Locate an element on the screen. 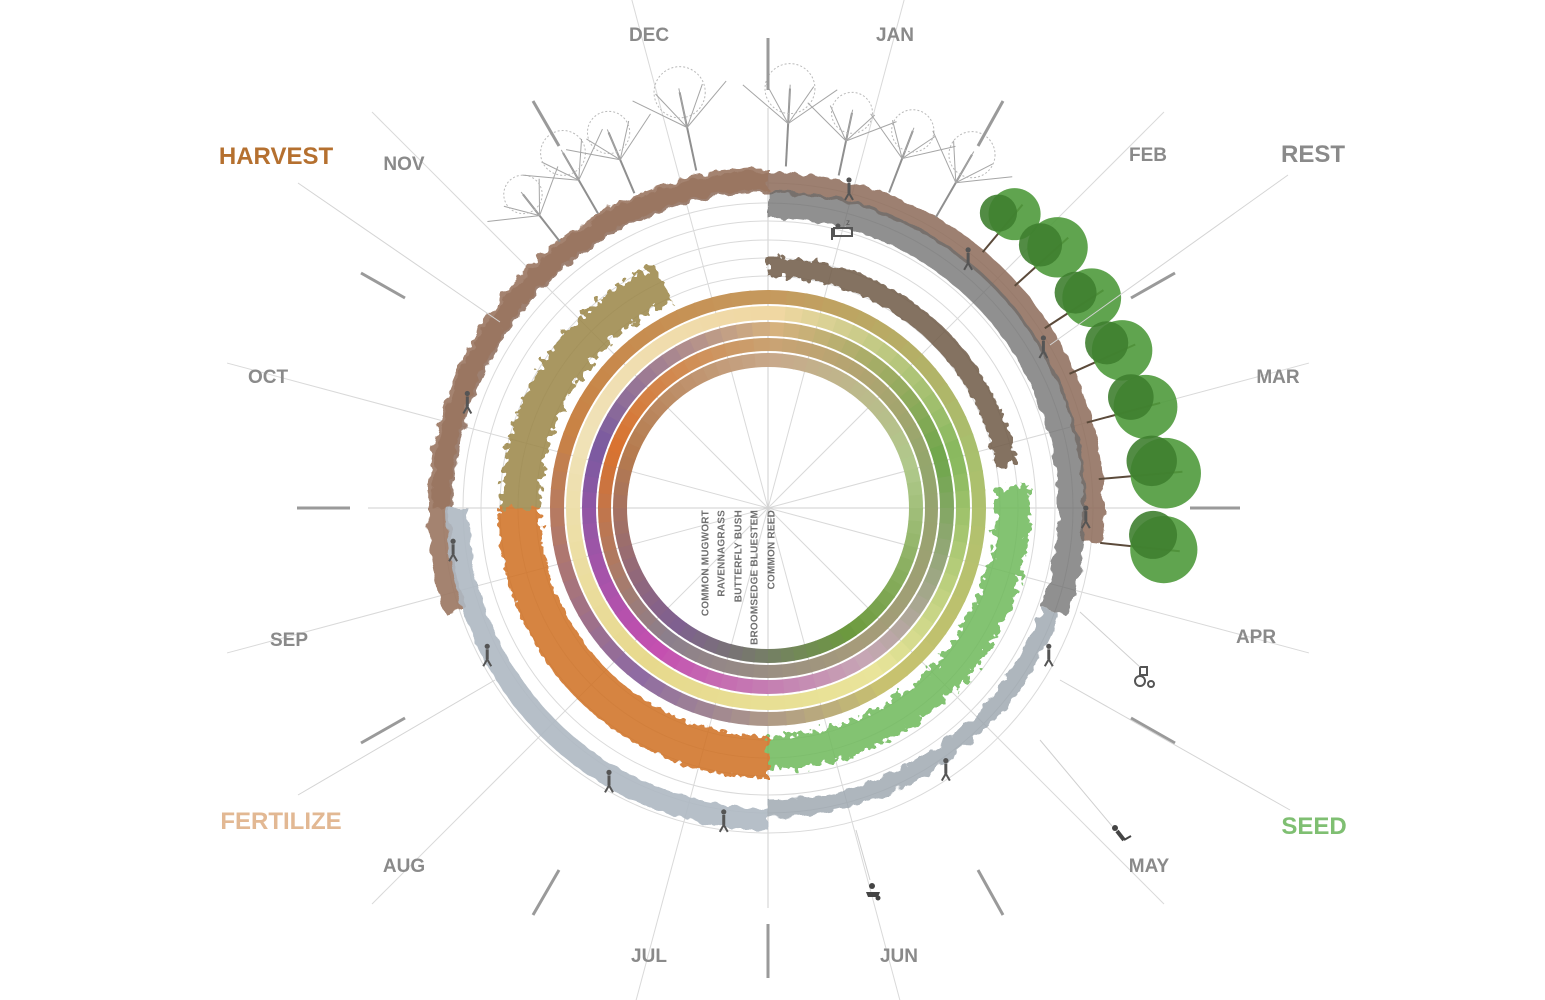 The height and width of the screenshot is (1000, 1545). svg-text: z is located at coordinates (848, 222).